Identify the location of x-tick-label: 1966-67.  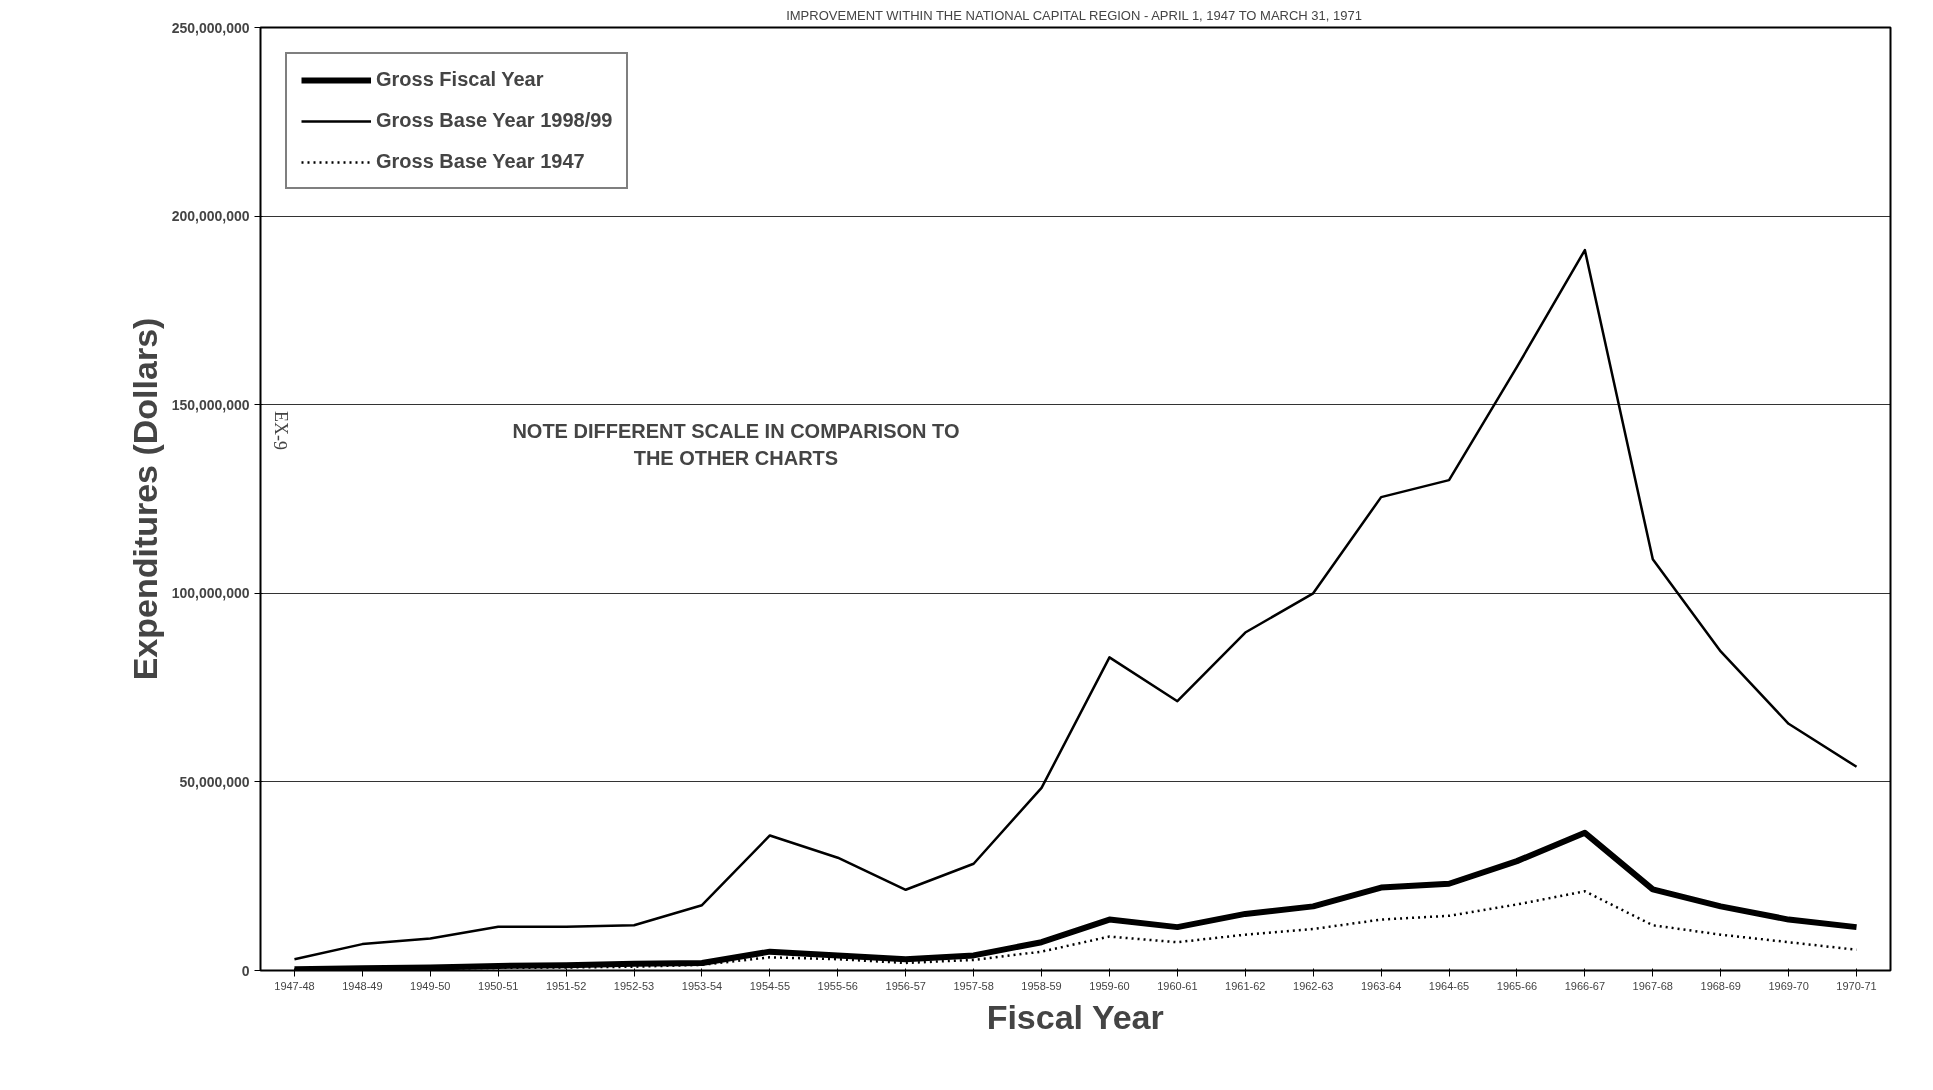
(1585, 985).